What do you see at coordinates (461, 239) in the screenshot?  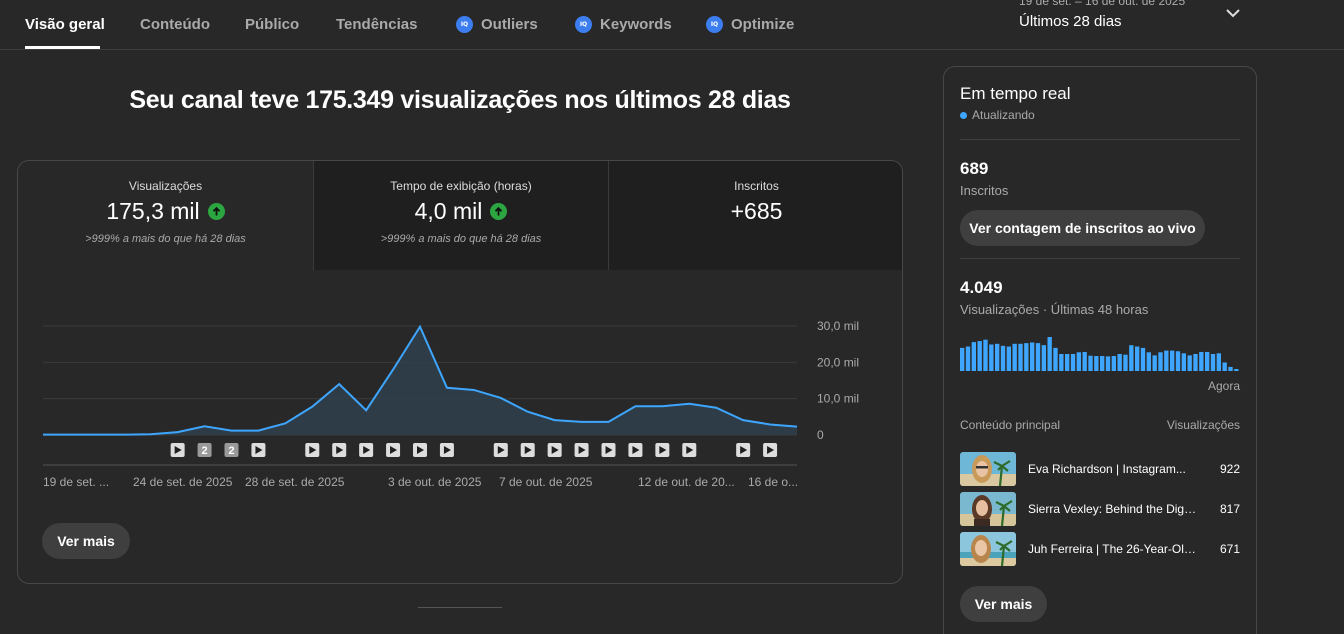 I see `metric-comparison: >999% a mais do que há 28 dias` at bounding box center [461, 239].